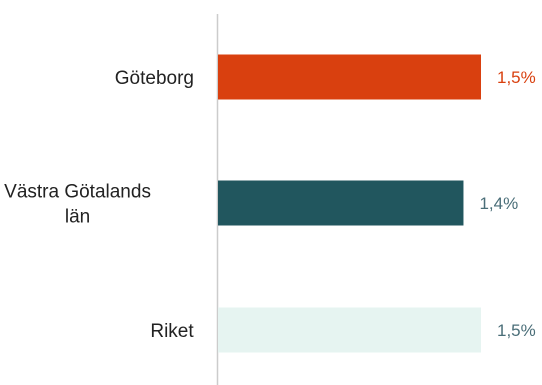 This screenshot has width=542, height=385. I want to click on category-label-line: Riket, so click(172, 331).